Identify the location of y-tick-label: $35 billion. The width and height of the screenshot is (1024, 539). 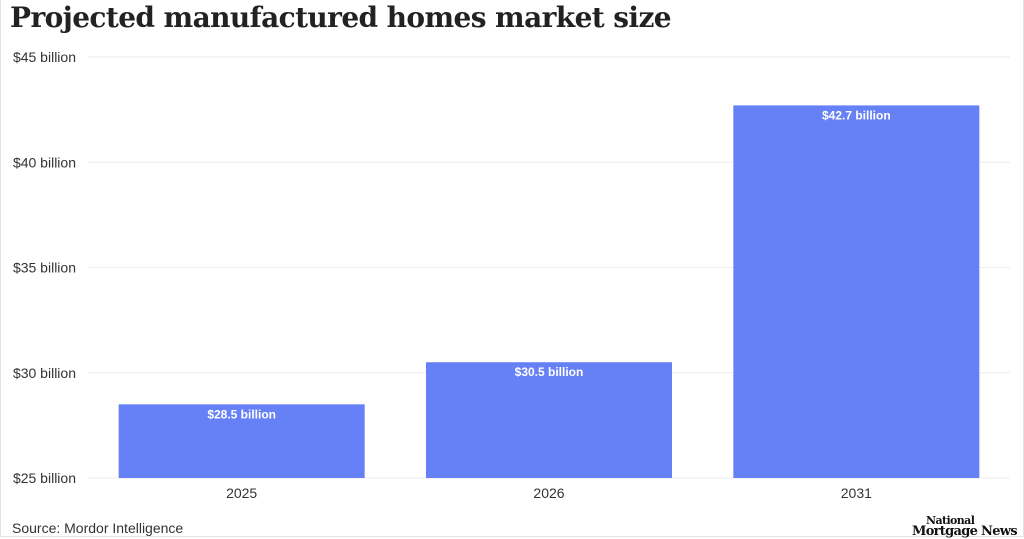
(44, 268).